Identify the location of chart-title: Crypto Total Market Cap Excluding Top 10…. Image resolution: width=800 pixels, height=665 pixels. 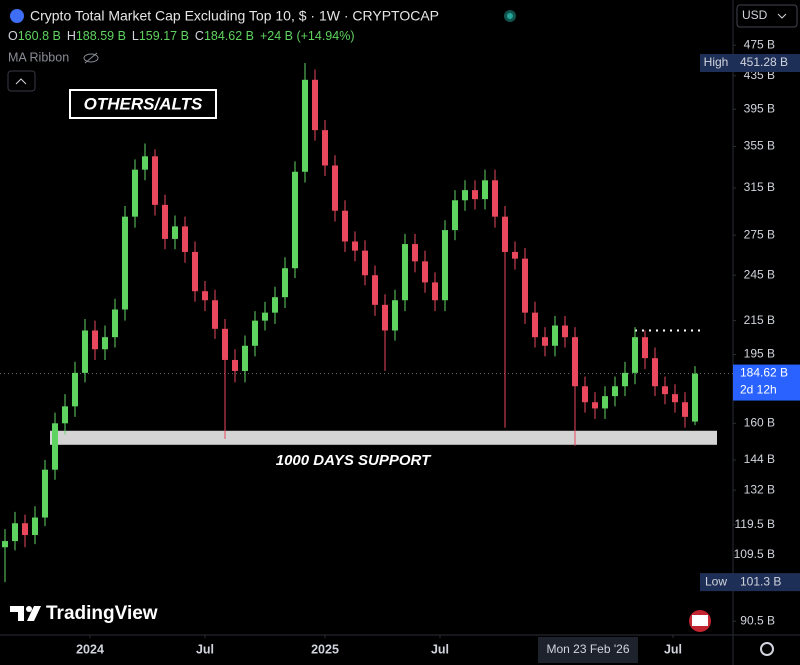
(234, 16).